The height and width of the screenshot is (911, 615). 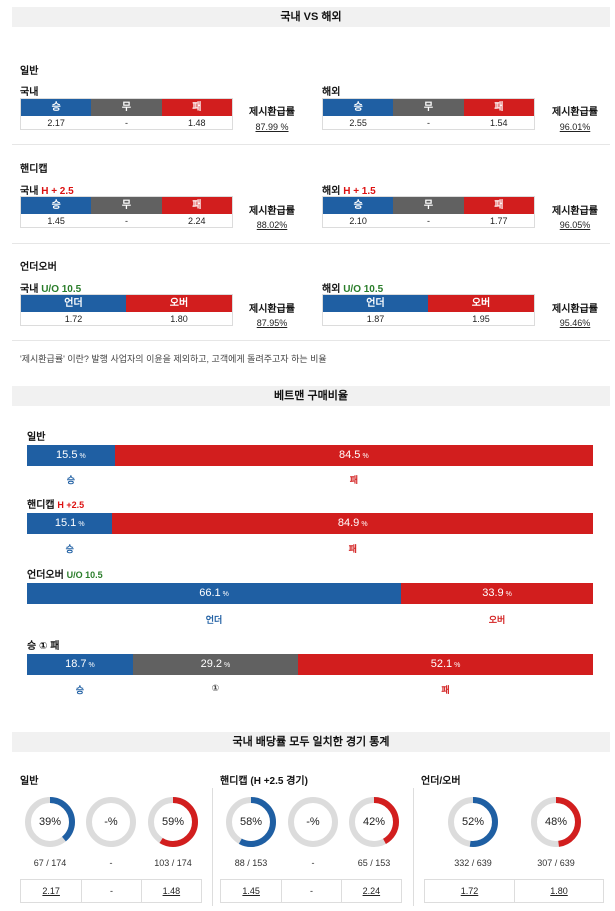 I want to click on ratio-segment-win: 15.1%, so click(x=70, y=523).